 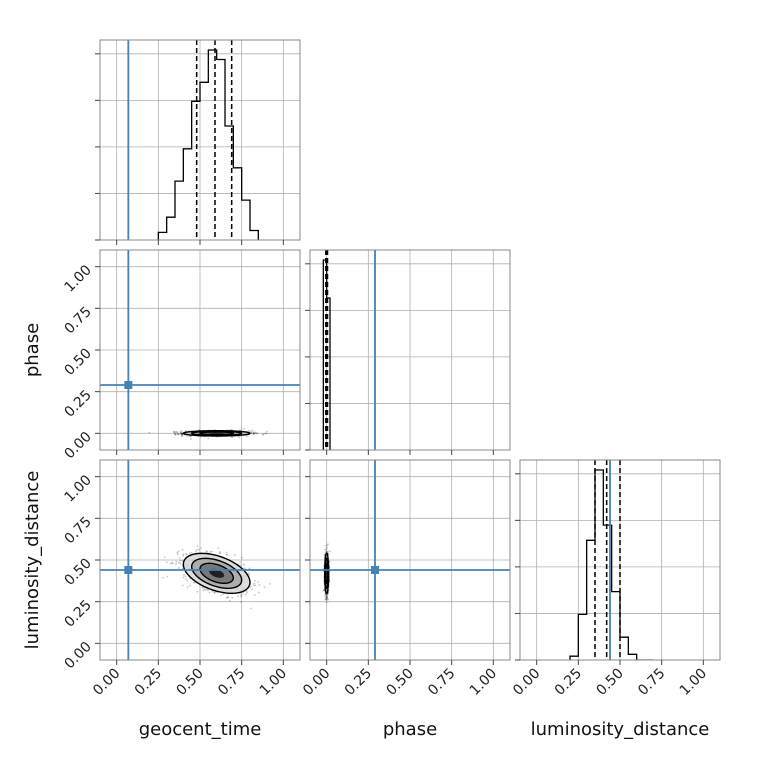 What do you see at coordinates (200, 350) in the screenshot?
I see `panel-phase-vs-geocent-time` at bounding box center [200, 350].